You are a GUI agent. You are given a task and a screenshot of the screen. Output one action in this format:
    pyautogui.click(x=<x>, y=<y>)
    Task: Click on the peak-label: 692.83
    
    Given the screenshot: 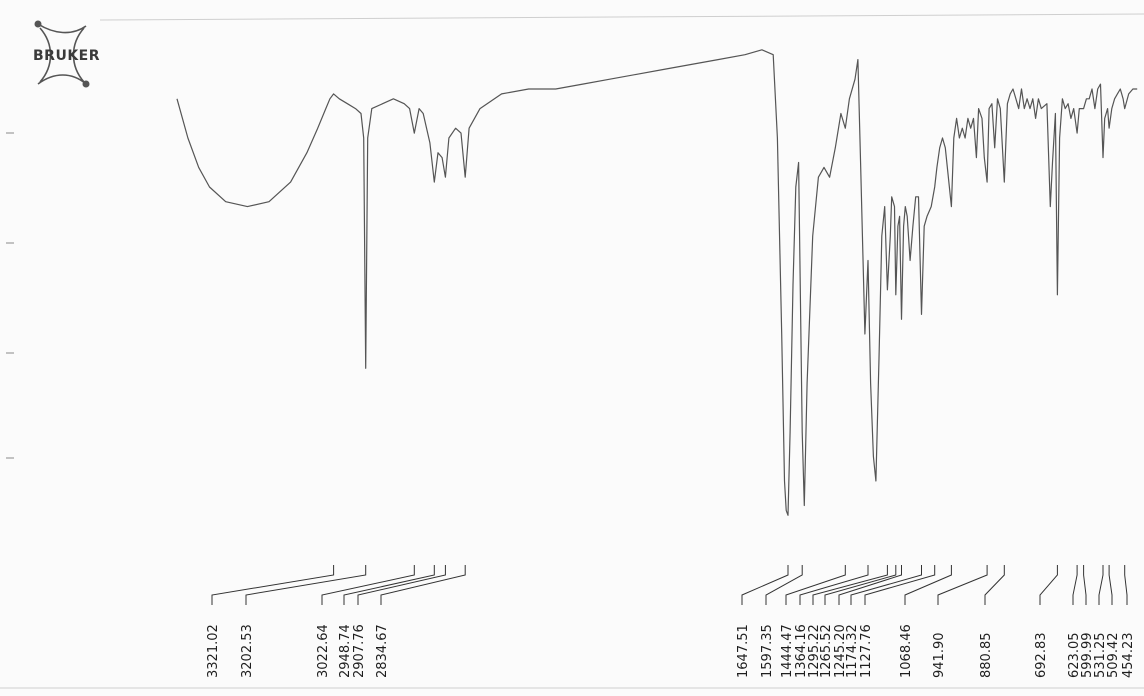 What is the action you would take?
    pyautogui.click(x=1041, y=656)
    